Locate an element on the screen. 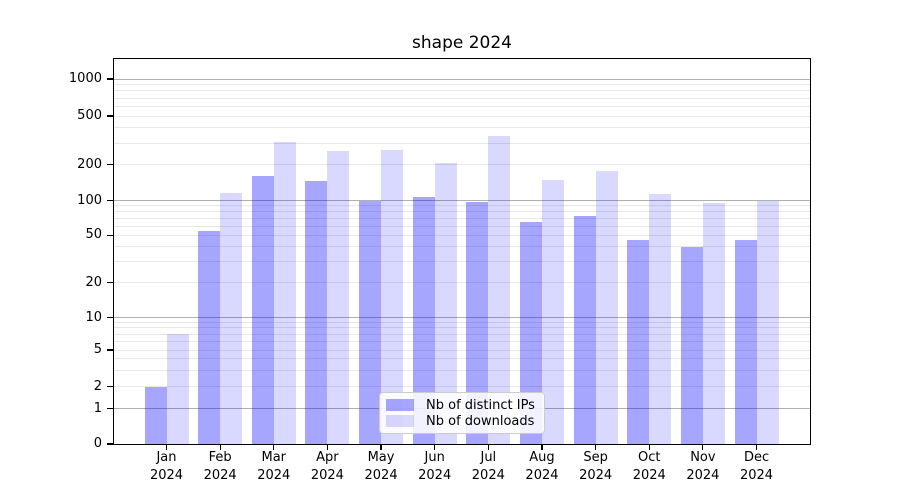 This screenshot has height=500, width=900. y-tick-label: 10 is located at coordinates (93, 317).